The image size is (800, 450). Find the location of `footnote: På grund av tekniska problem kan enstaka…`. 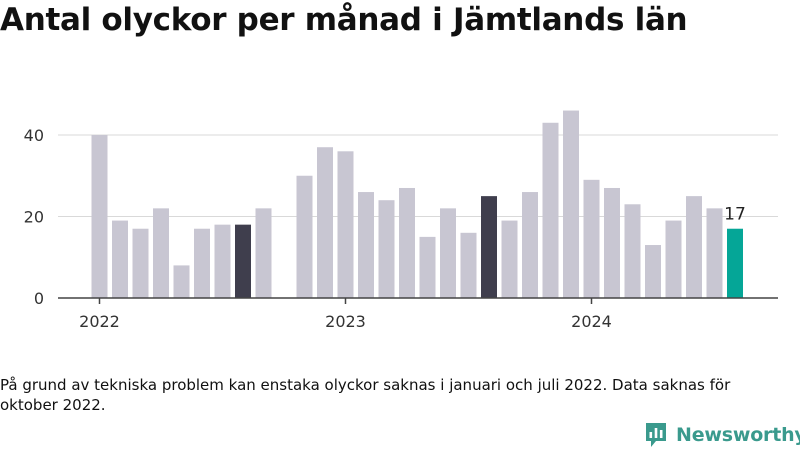

footnote: På grund av tekniska problem kan enstaka… is located at coordinates (365, 395).